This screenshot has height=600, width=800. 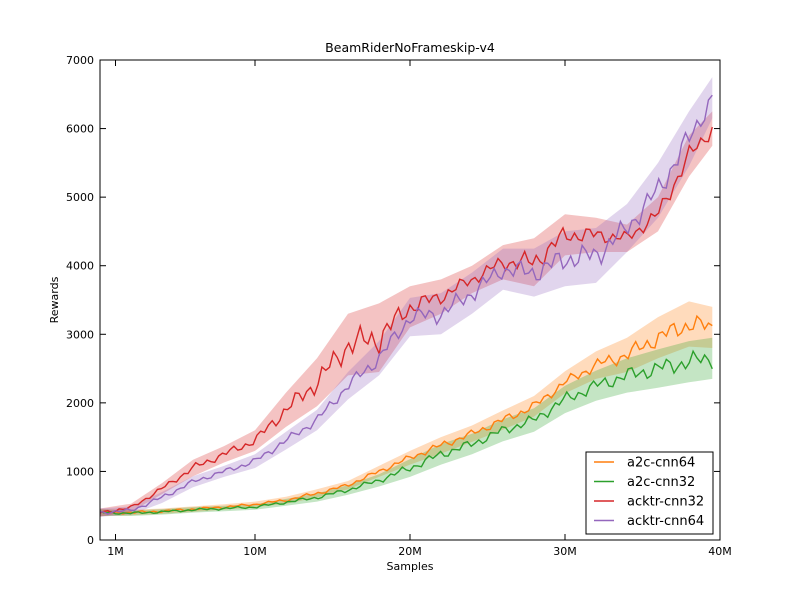 I want to click on y-tick-label: 6000, so click(x=80, y=129).